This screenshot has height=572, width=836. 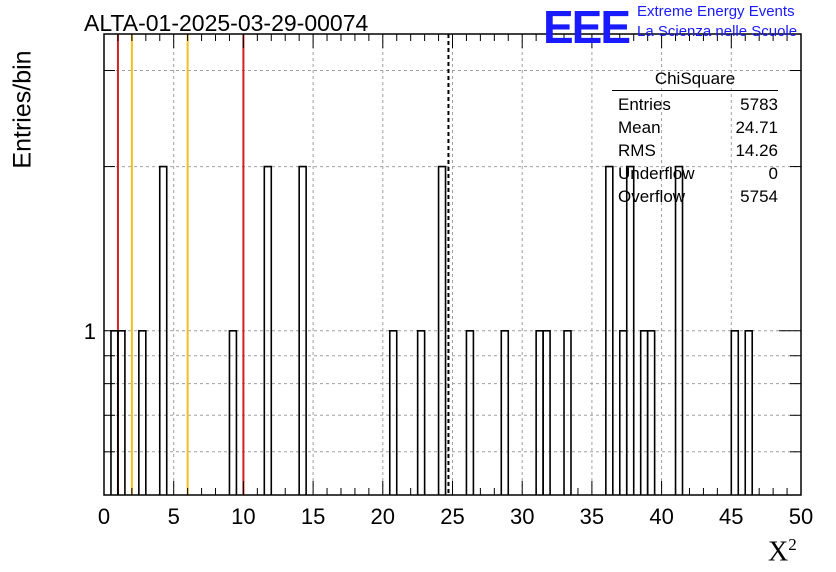 I want to click on x-tick-label: 0, so click(x=104, y=516).